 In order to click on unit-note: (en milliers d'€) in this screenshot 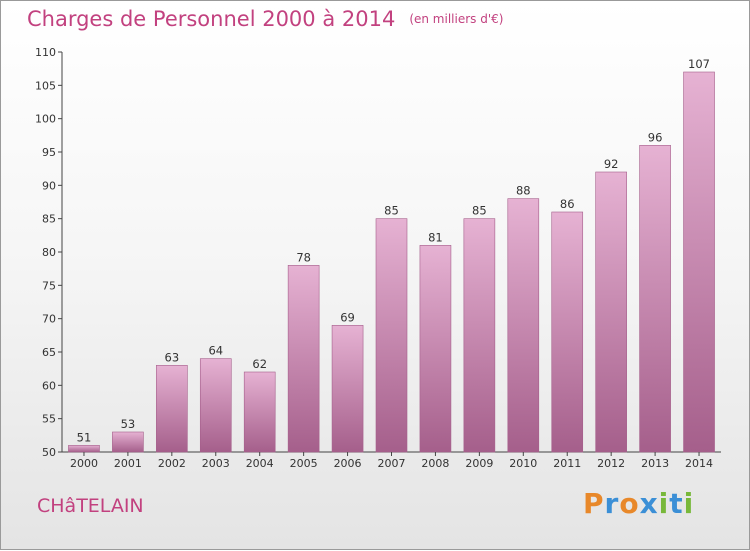, I will do `click(456, 19)`.